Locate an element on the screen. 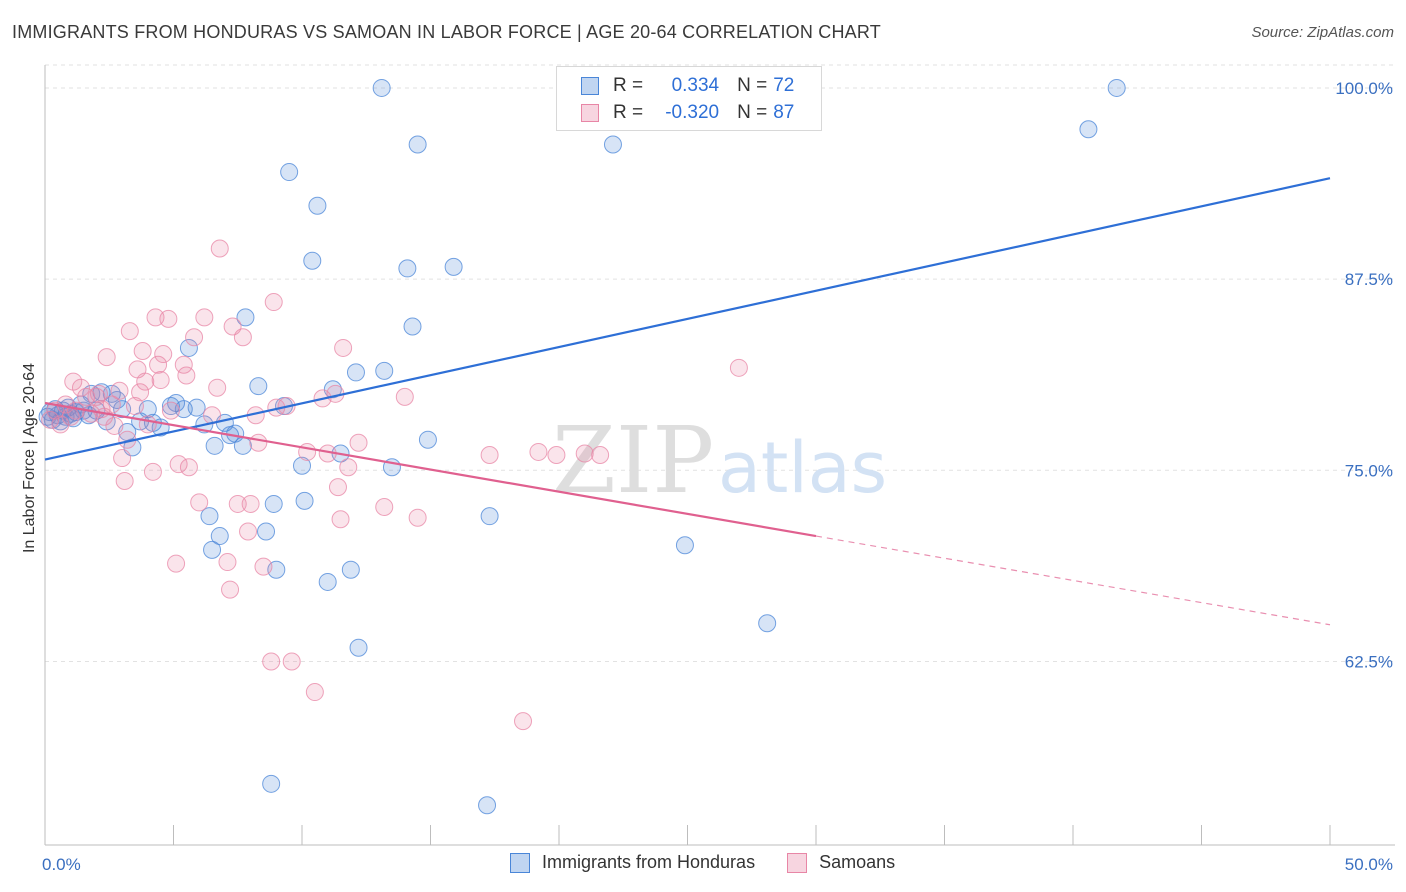 This screenshot has width=1406, height=892. legend-r-value: 0.334 is located at coordinates (695, 85).